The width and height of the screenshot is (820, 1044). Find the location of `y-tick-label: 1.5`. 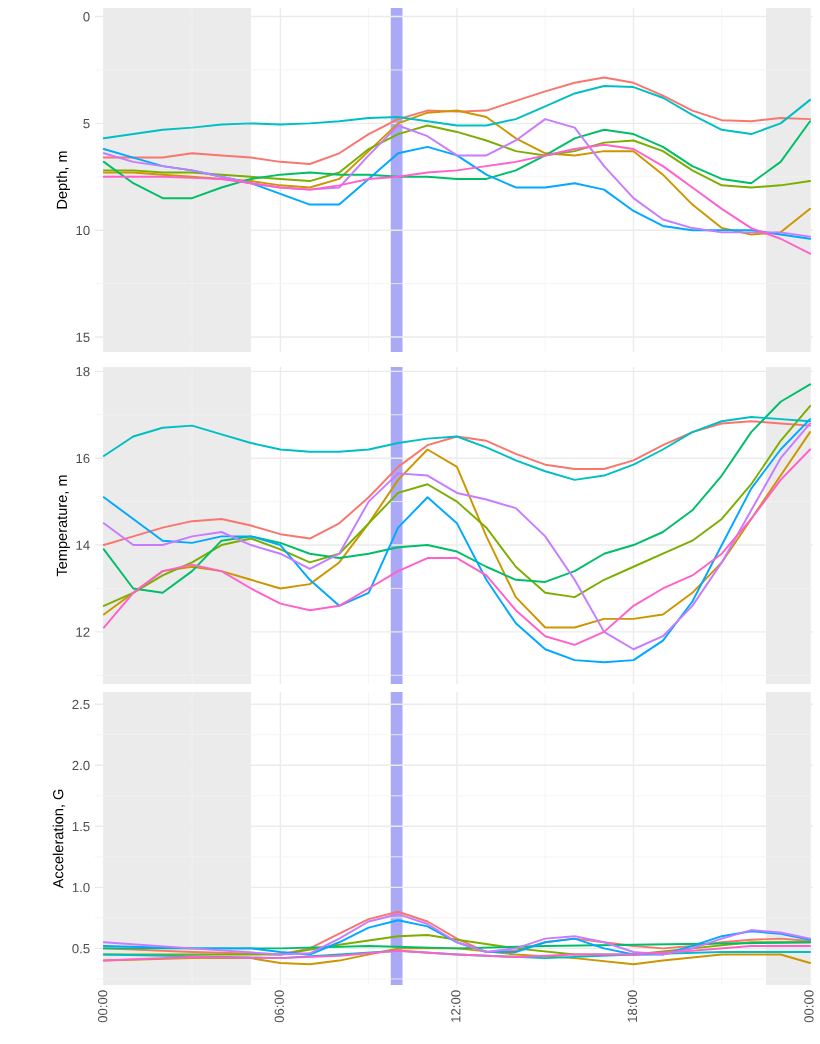

y-tick-label: 1.5 is located at coordinates (81, 827).